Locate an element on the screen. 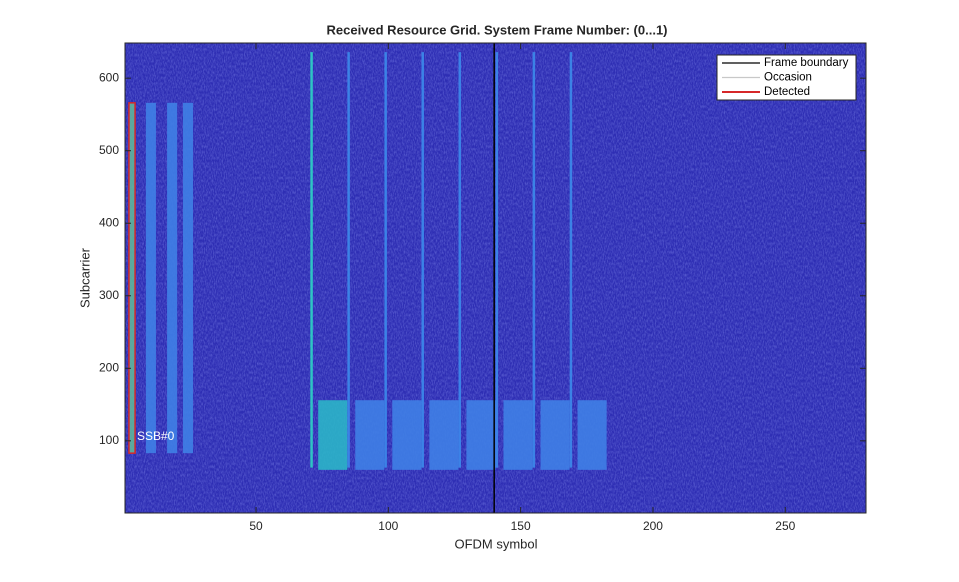 The width and height of the screenshot is (959, 582). x-tick-label: 50 is located at coordinates (256, 526).